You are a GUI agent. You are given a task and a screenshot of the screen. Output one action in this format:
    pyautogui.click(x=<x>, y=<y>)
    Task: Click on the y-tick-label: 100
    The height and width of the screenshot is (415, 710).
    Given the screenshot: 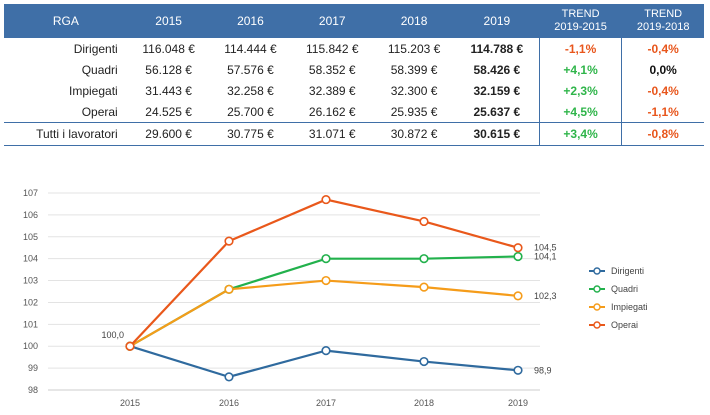 What is the action you would take?
    pyautogui.click(x=30, y=346)
    